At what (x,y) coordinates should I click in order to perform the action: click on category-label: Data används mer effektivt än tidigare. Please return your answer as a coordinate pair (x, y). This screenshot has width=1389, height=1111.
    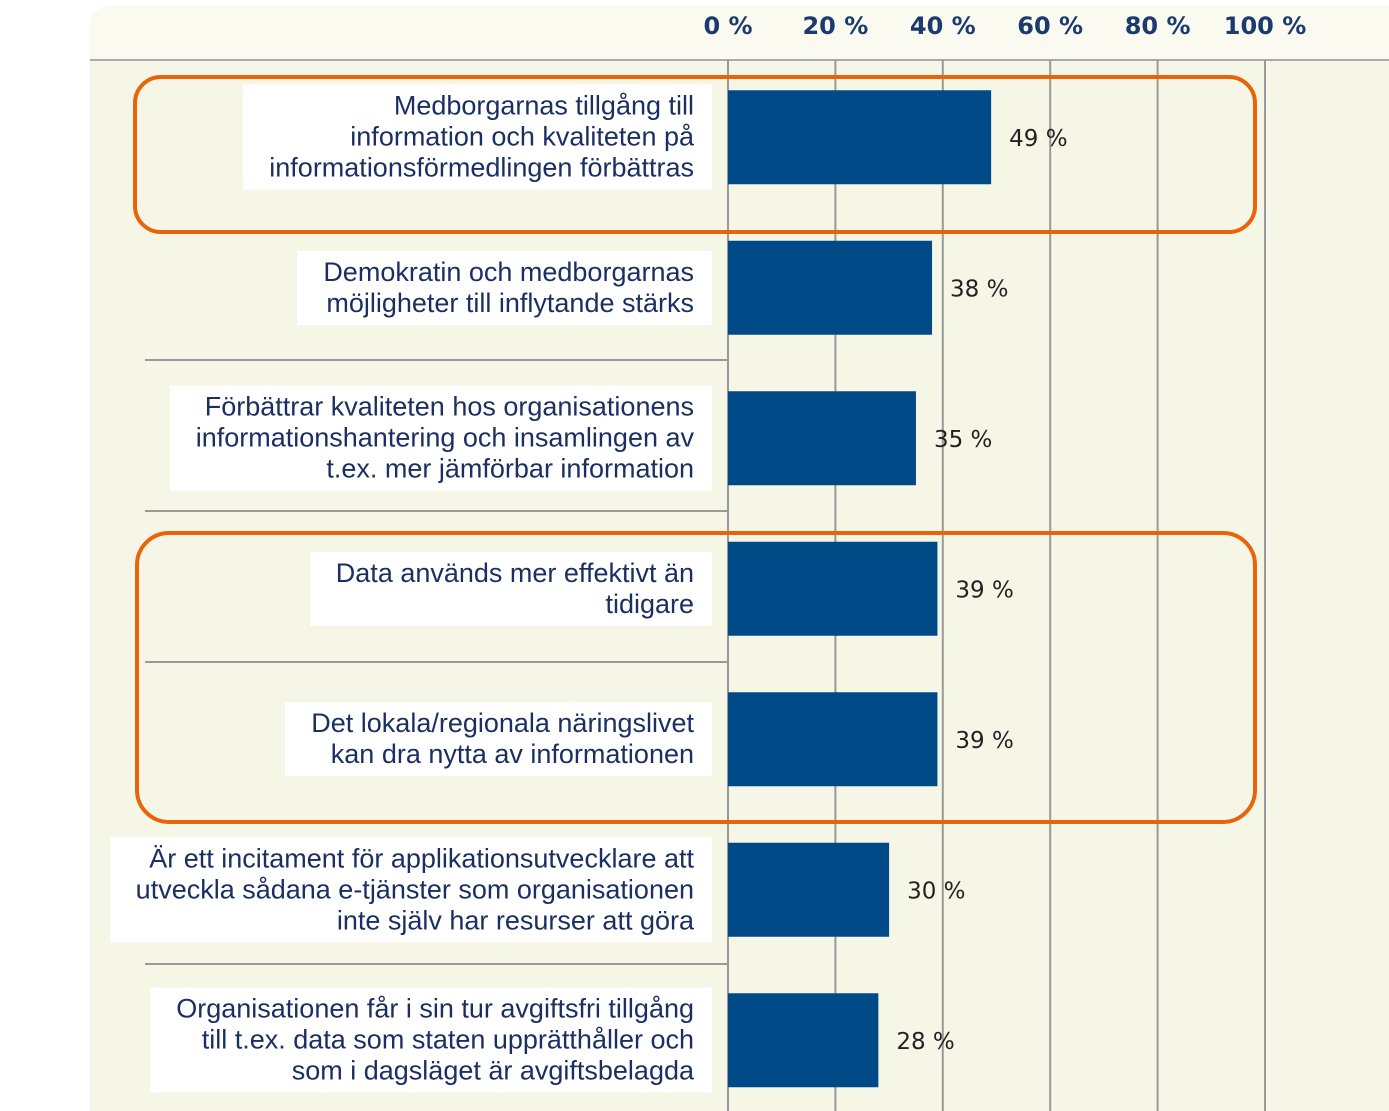
    Looking at the image, I should click on (510, 588).